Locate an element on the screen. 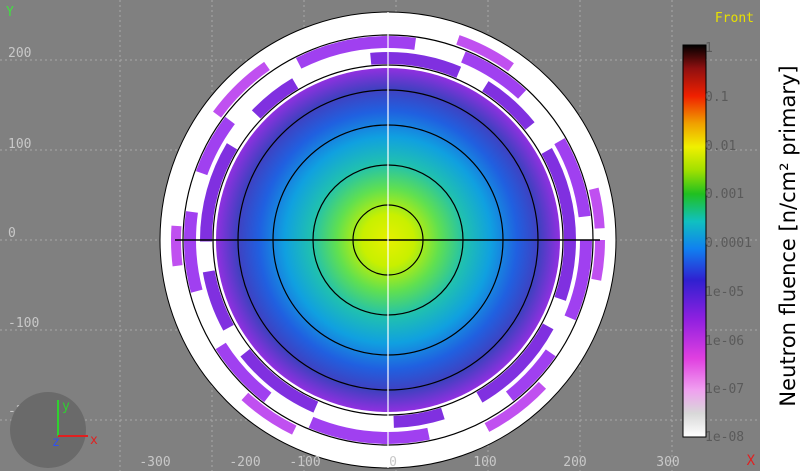  view-label: Front is located at coordinates (734, 18).